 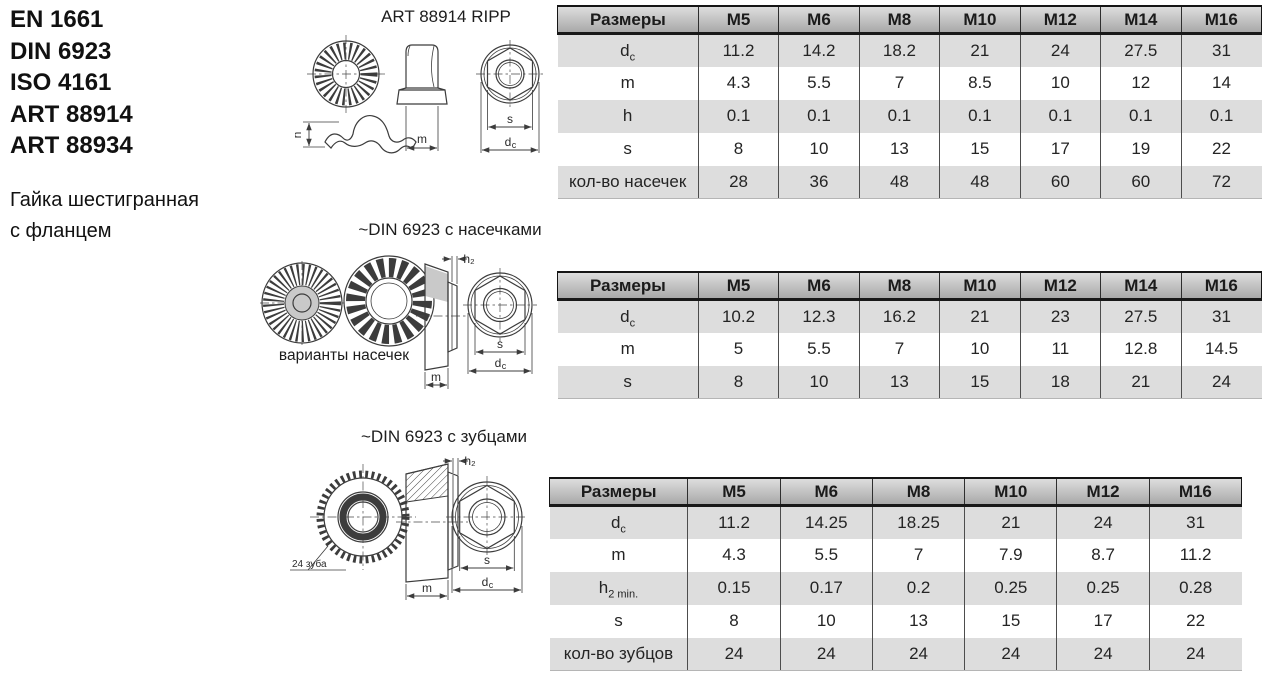 What do you see at coordinates (1060, 182) in the screenshot?
I see `value-cell: 60` at bounding box center [1060, 182].